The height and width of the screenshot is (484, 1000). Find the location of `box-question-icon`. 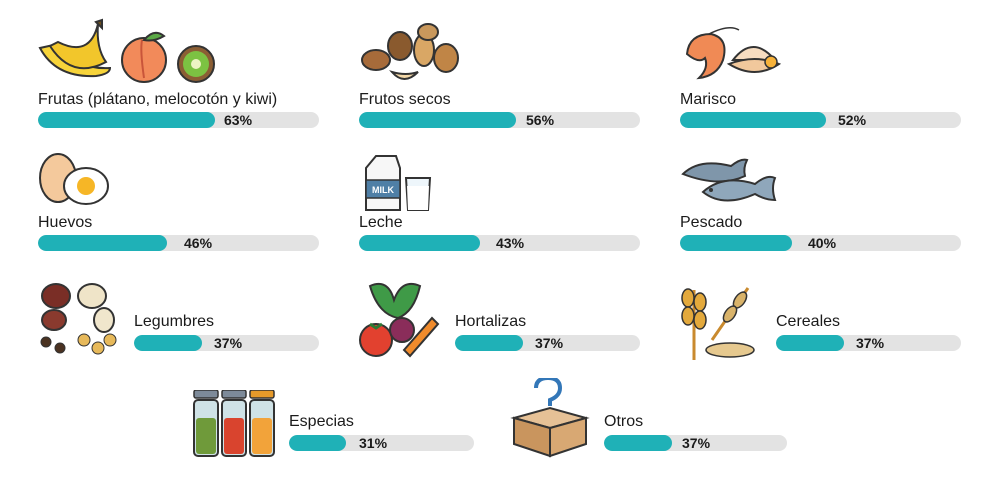

box-question-icon is located at coordinates (550, 418).